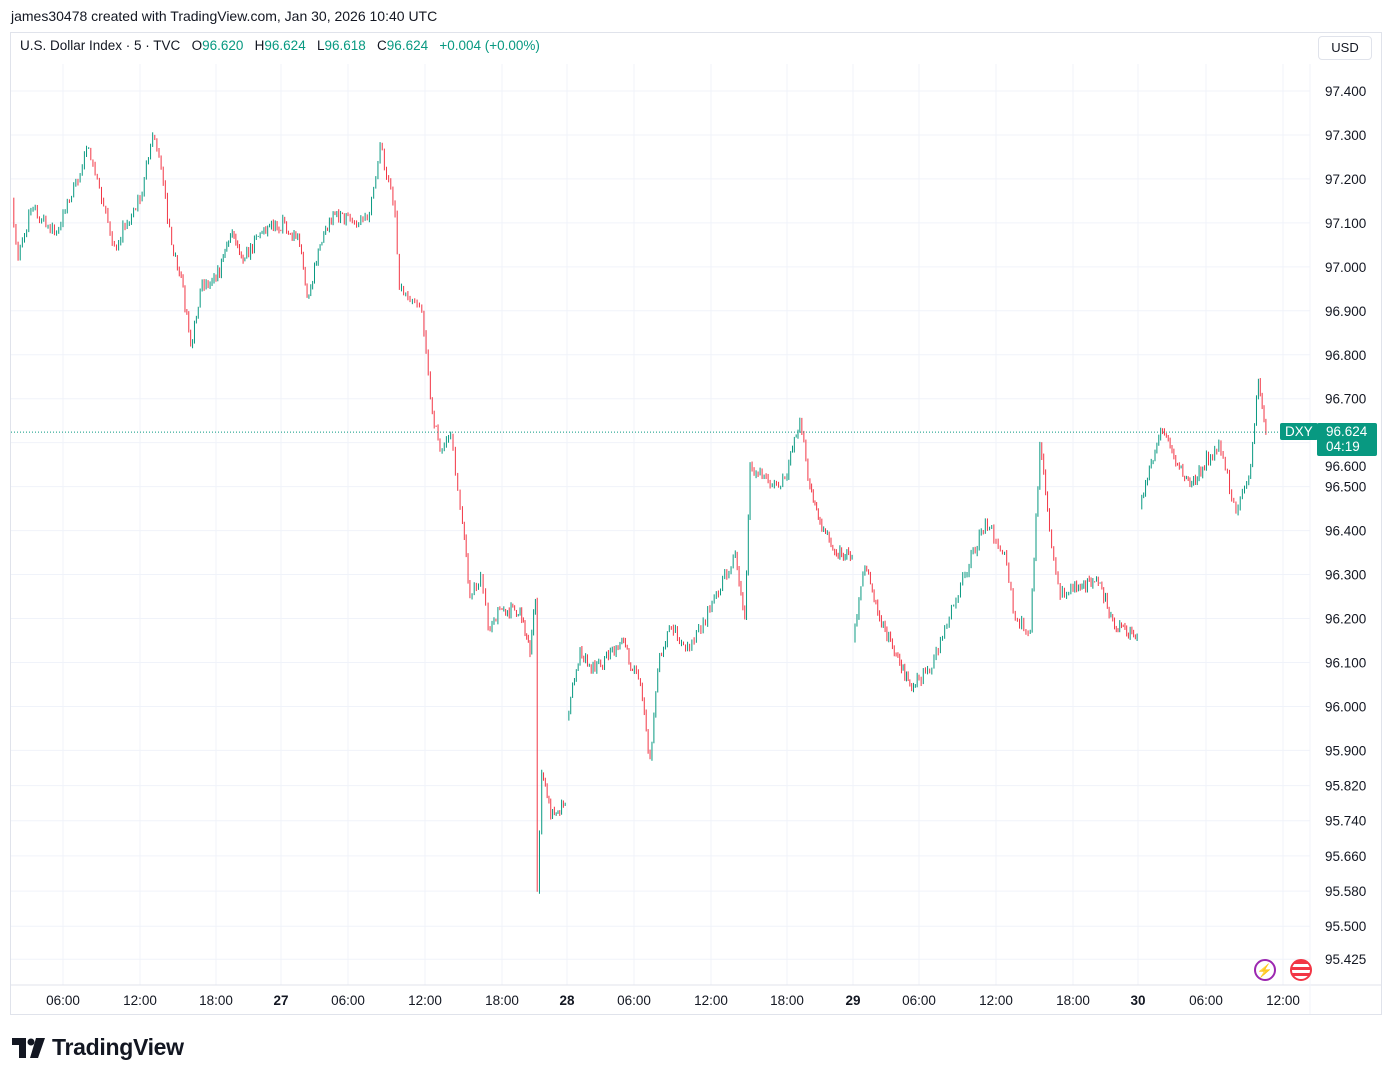 This screenshot has width=1392, height=1080. What do you see at coordinates (1345, 399) in the screenshot?
I see `price-tick-label: 96.700` at bounding box center [1345, 399].